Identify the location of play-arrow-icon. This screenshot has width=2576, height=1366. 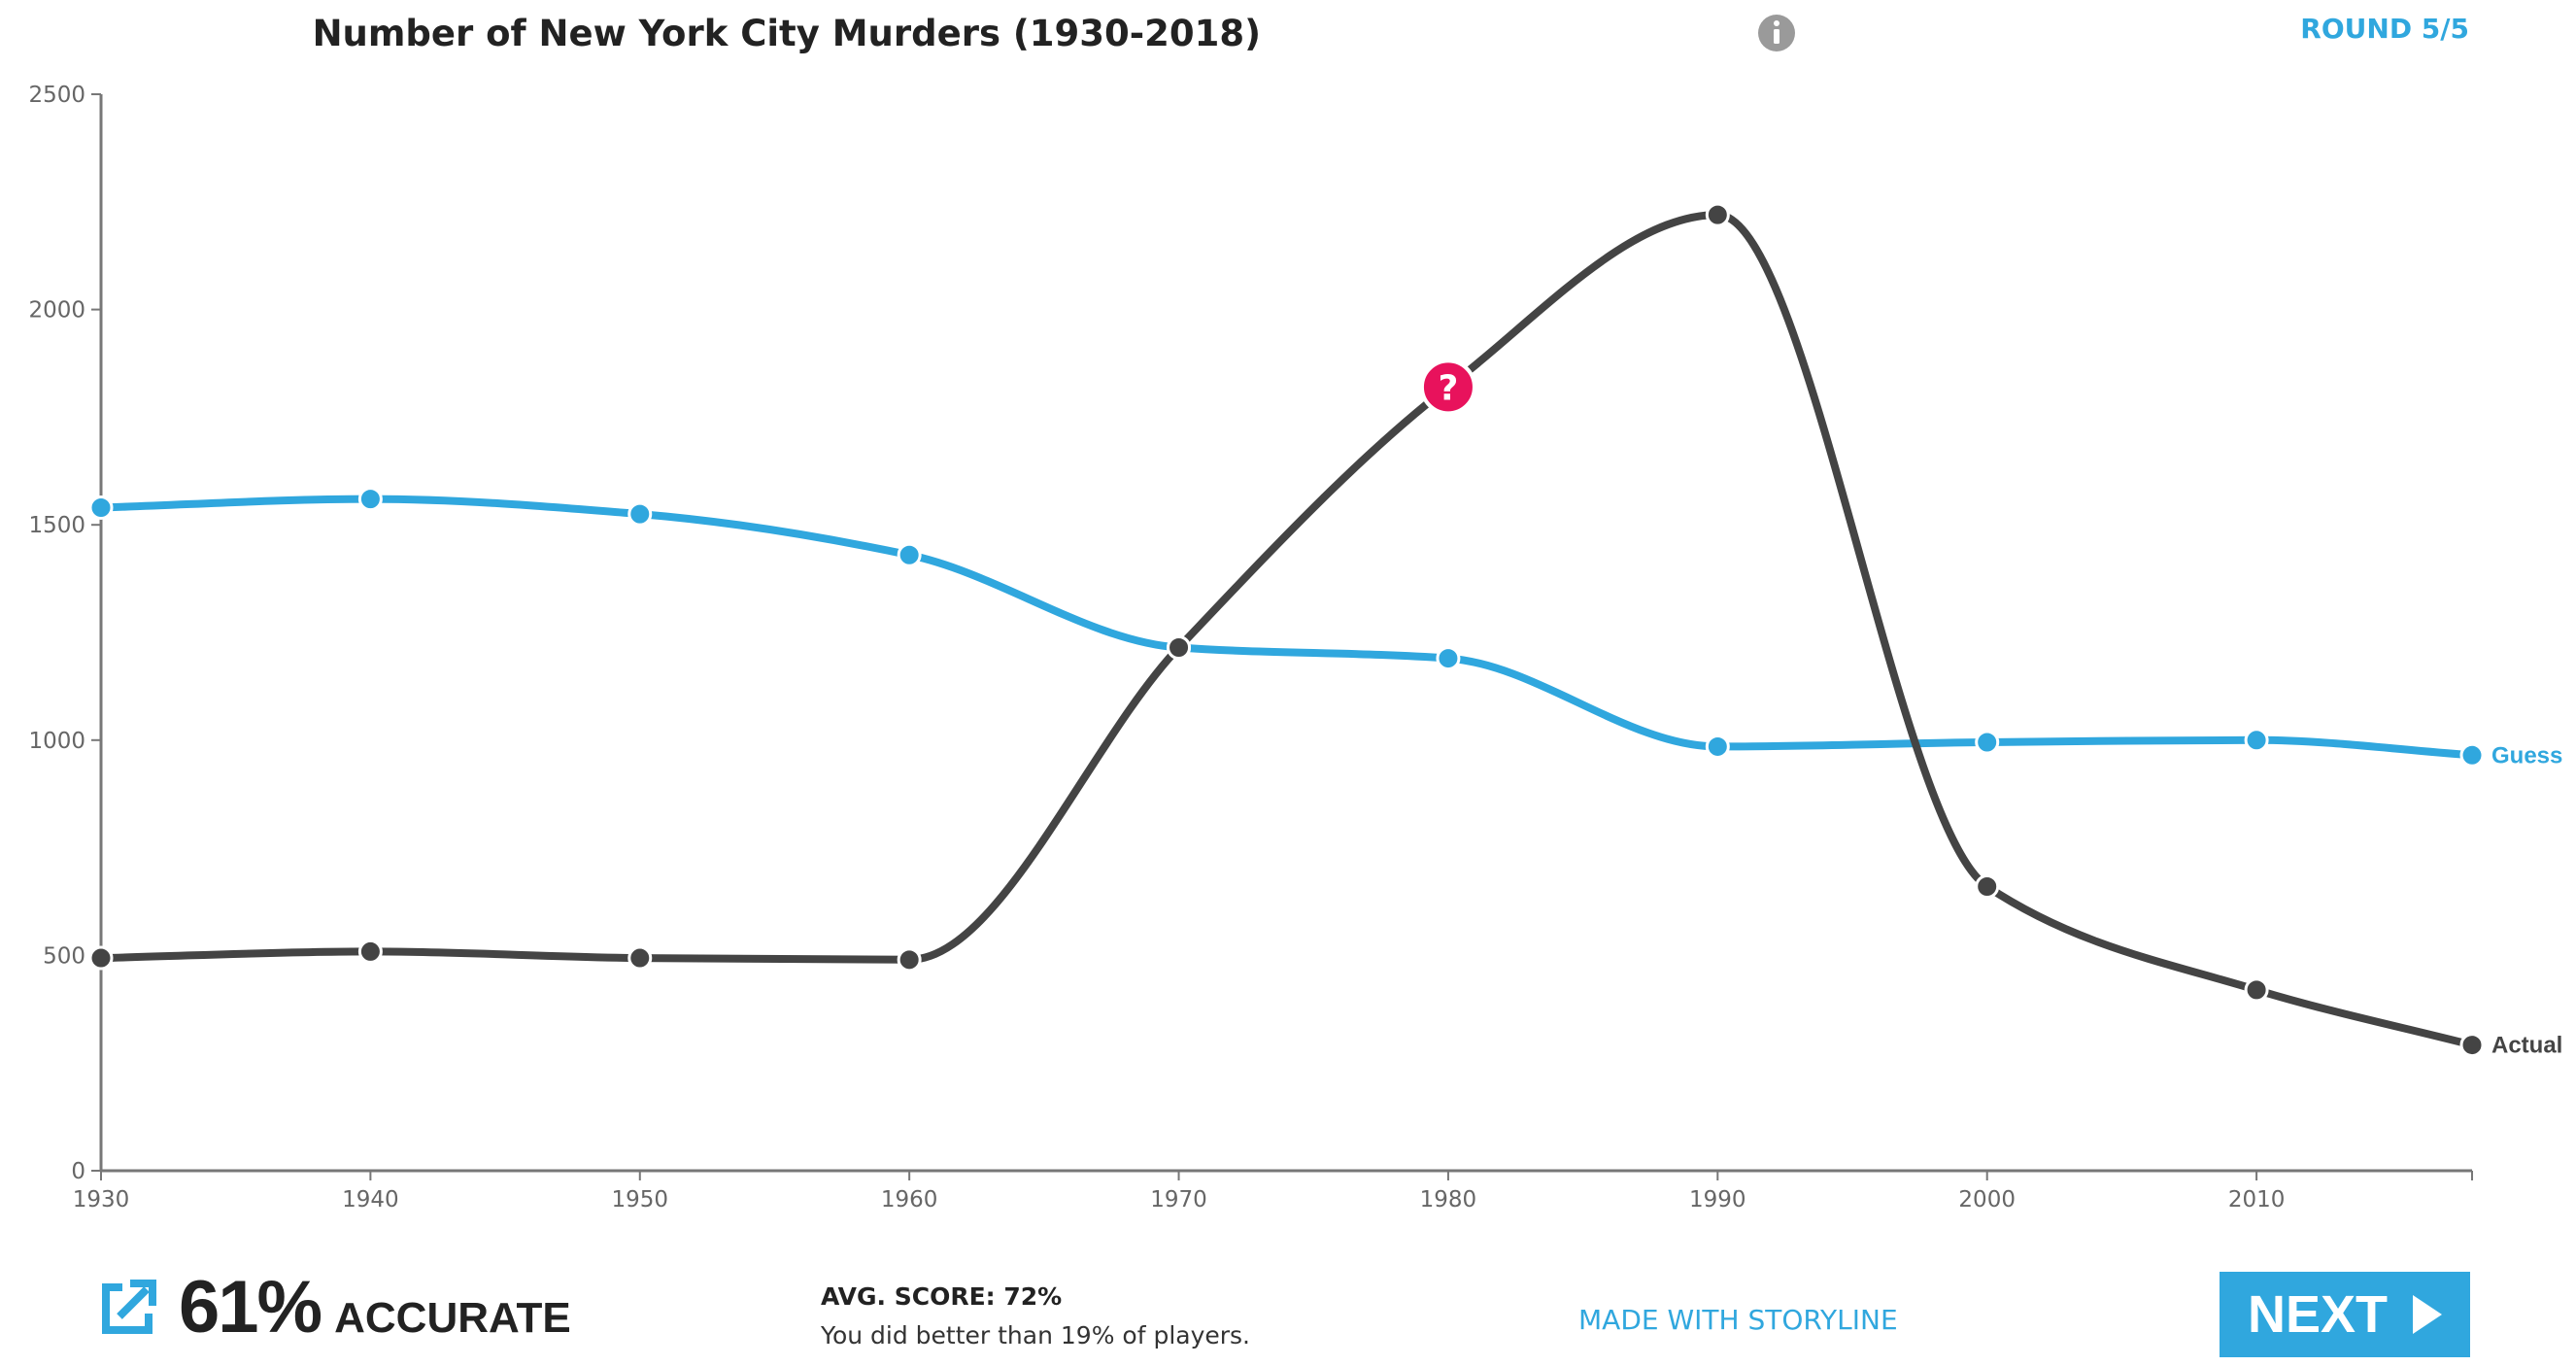
(2428, 1314).